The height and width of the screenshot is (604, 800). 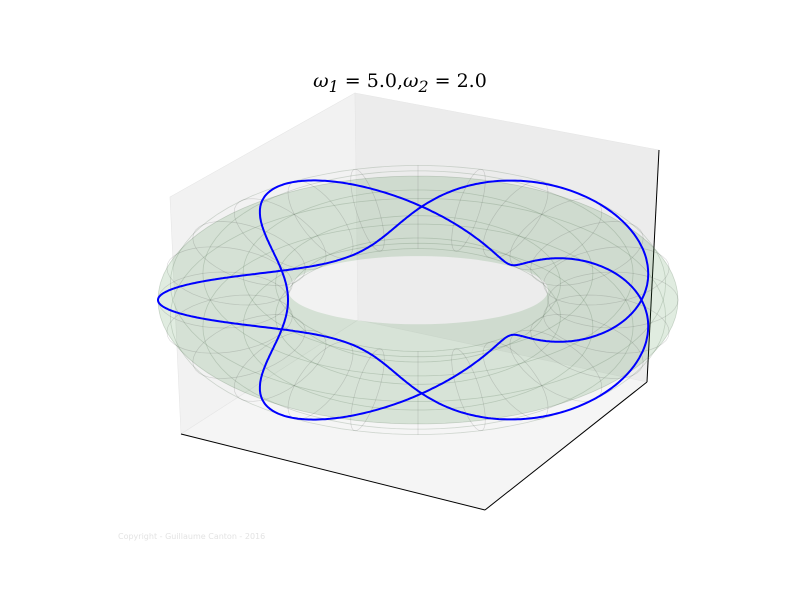 What do you see at coordinates (411, 81) in the screenshot?
I see `omega2-symbol: ω` at bounding box center [411, 81].